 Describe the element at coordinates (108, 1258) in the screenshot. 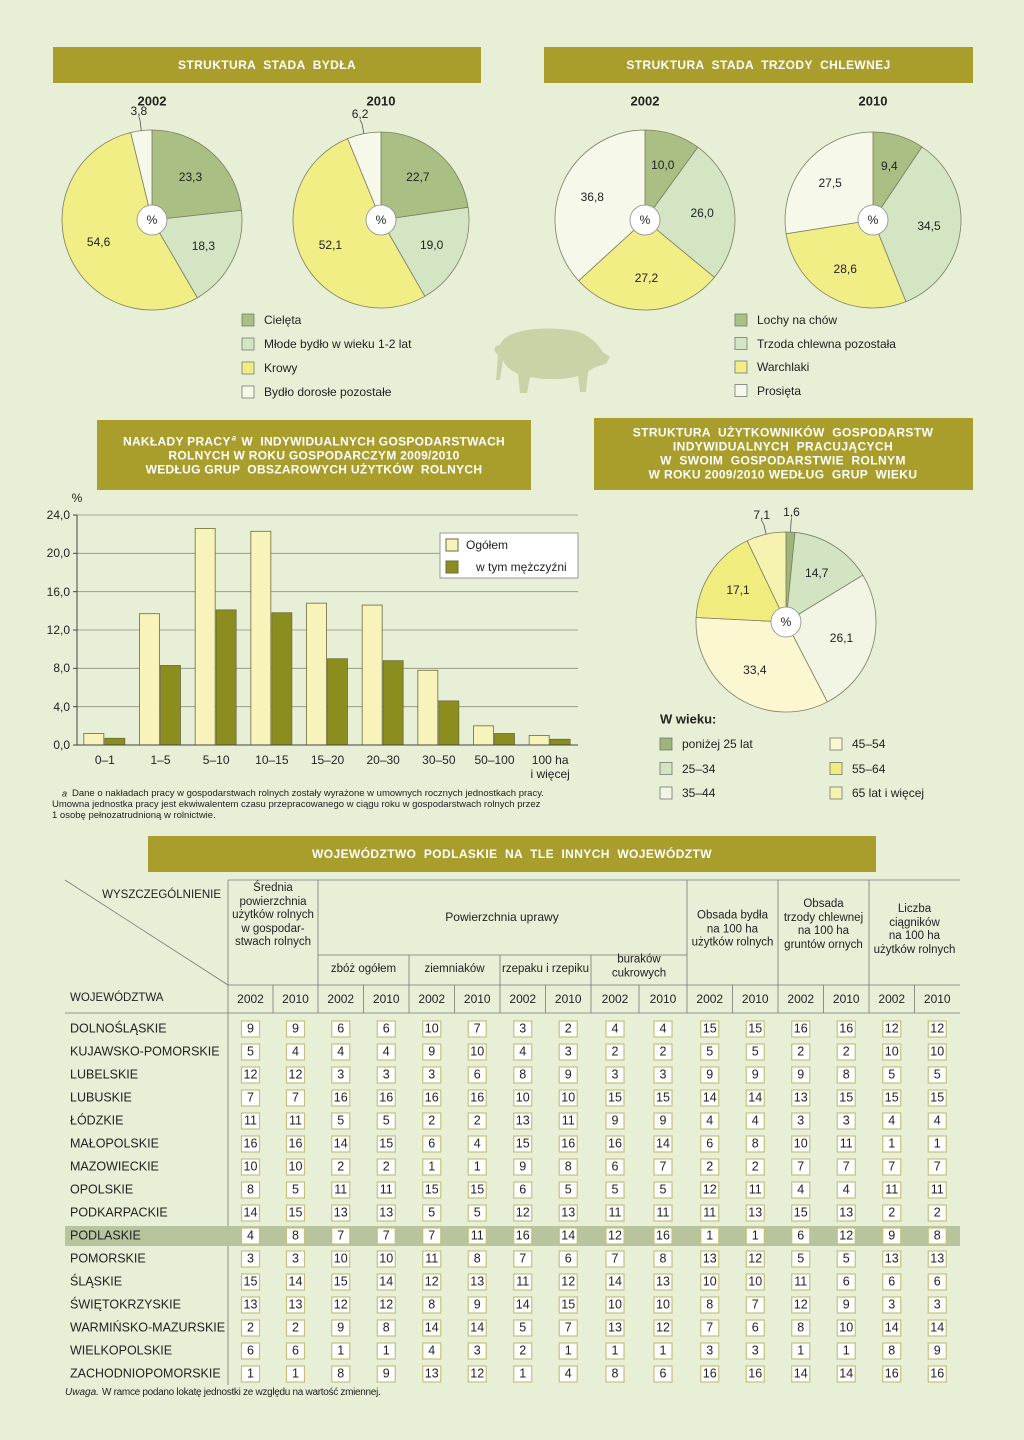

I see `row-label: POMORSKIE` at that location.